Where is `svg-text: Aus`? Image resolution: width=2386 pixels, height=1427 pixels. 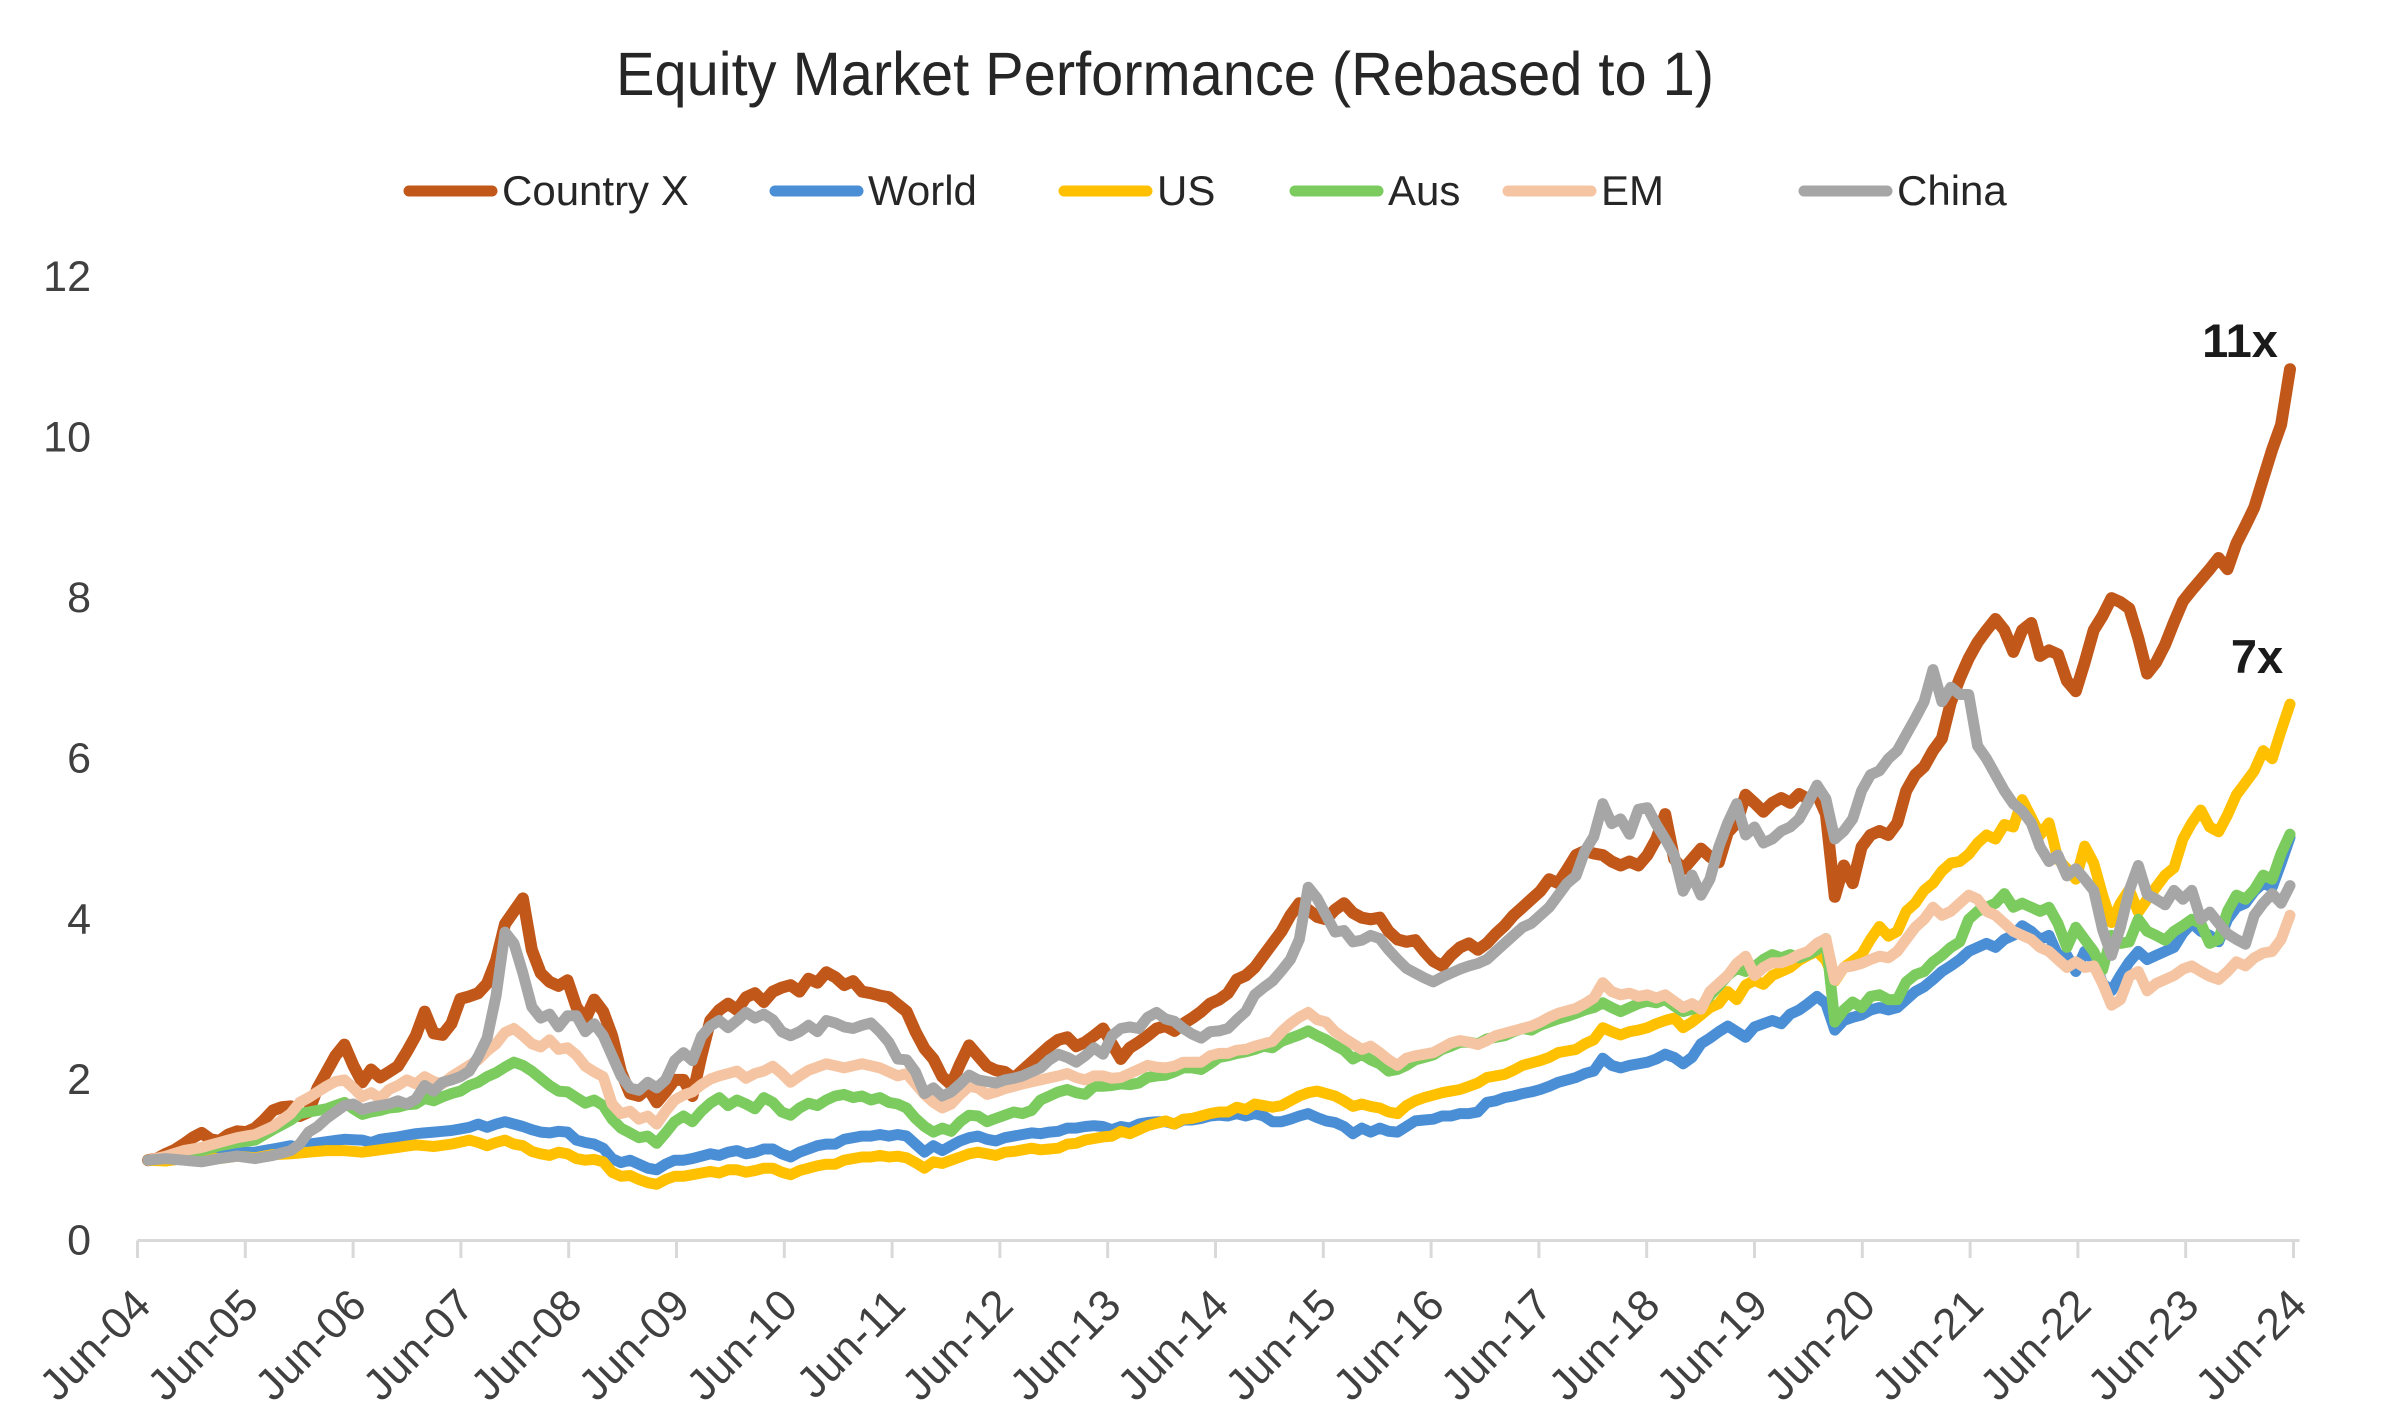 svg-text: Aus is located at coordinates (1424, 190).